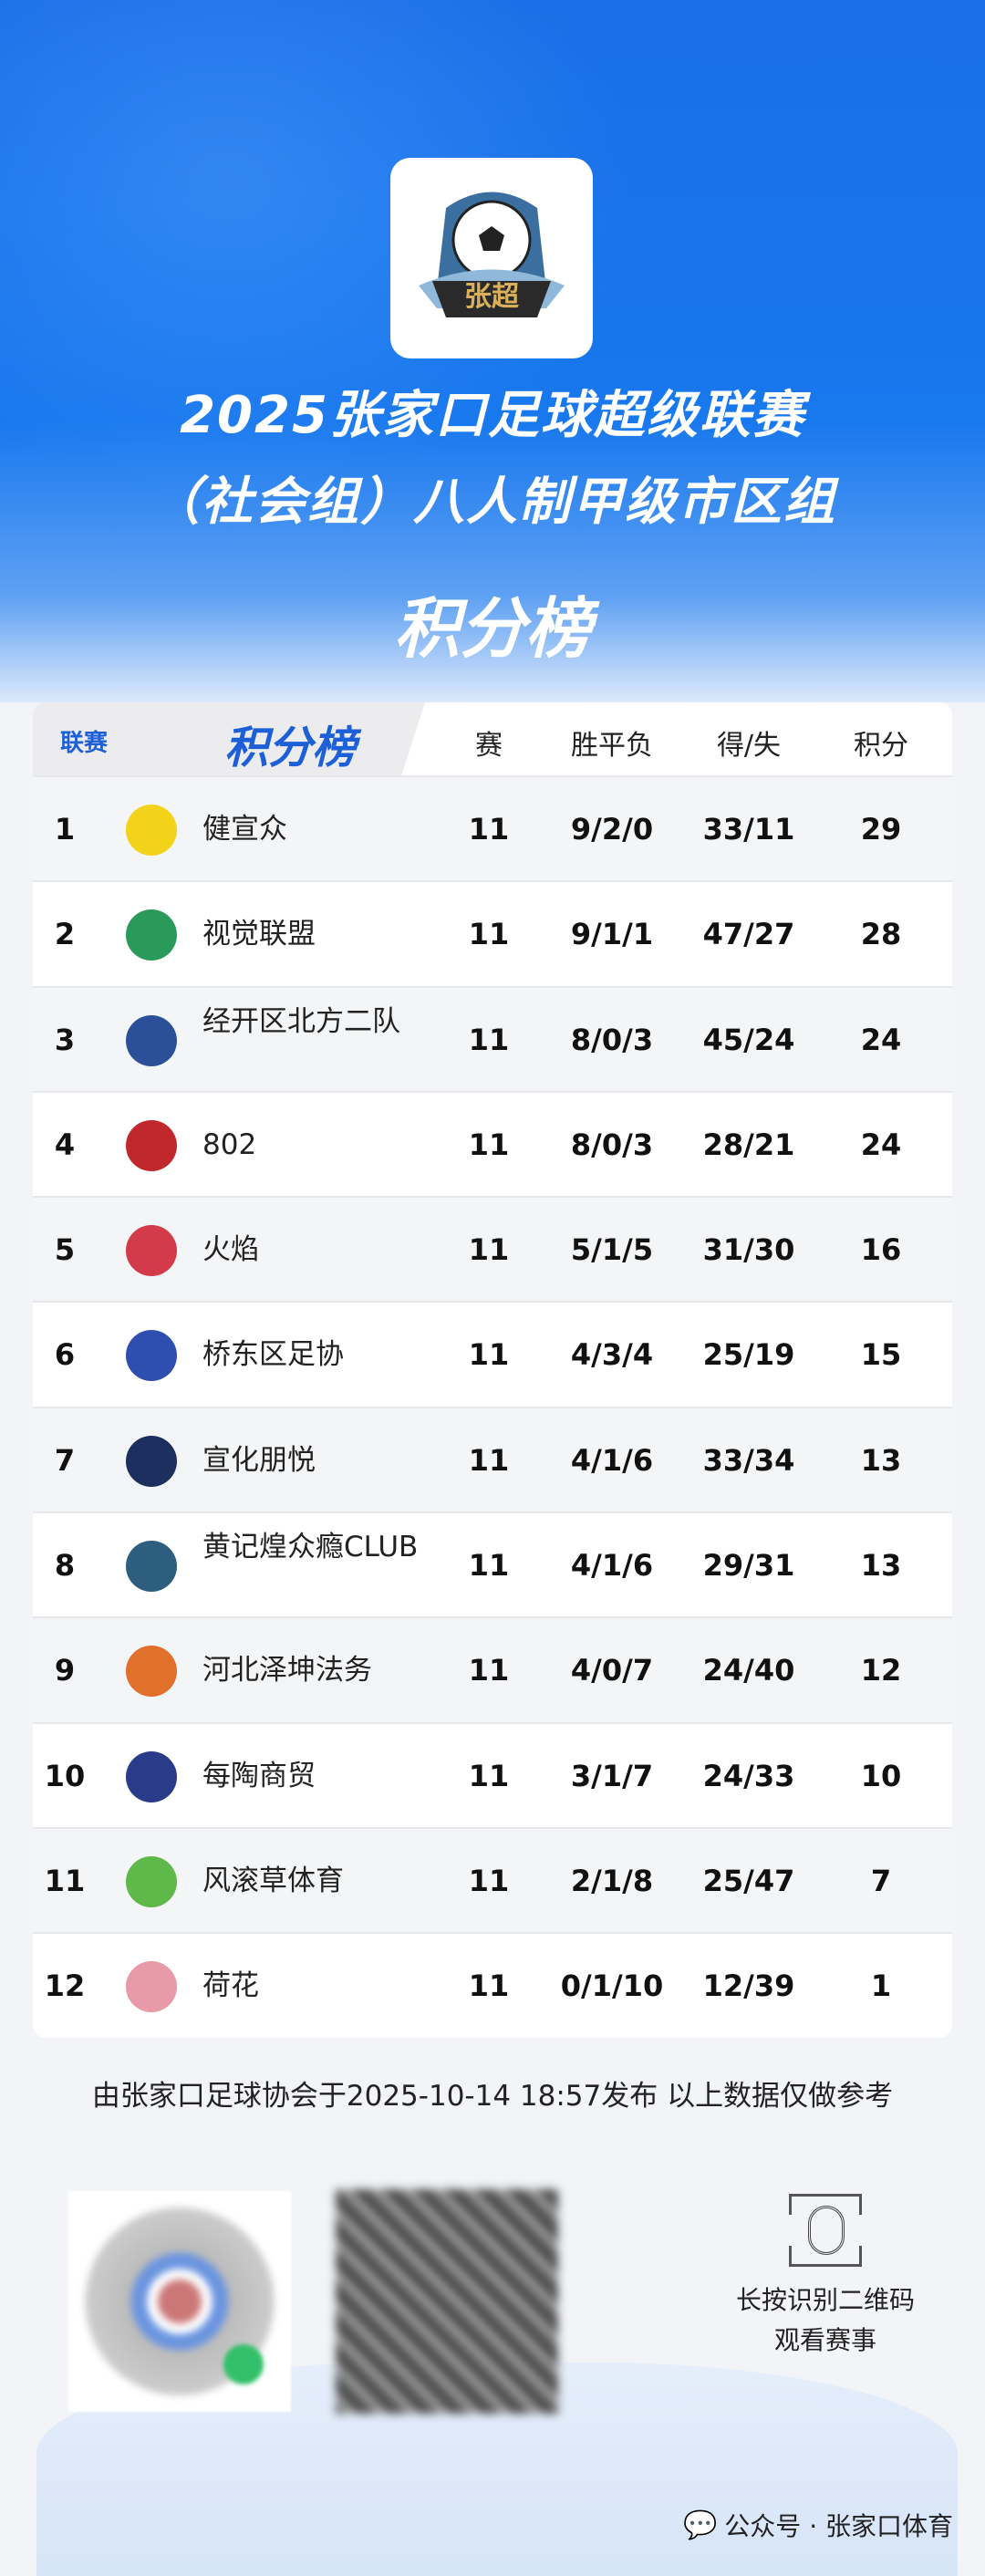 This screenshot has width=985, height=2576. What do you see at coordinates (259, 1460) in the screenshot?
I see `team-name: 宣化朋悦` at bounding box center [259, 1460].